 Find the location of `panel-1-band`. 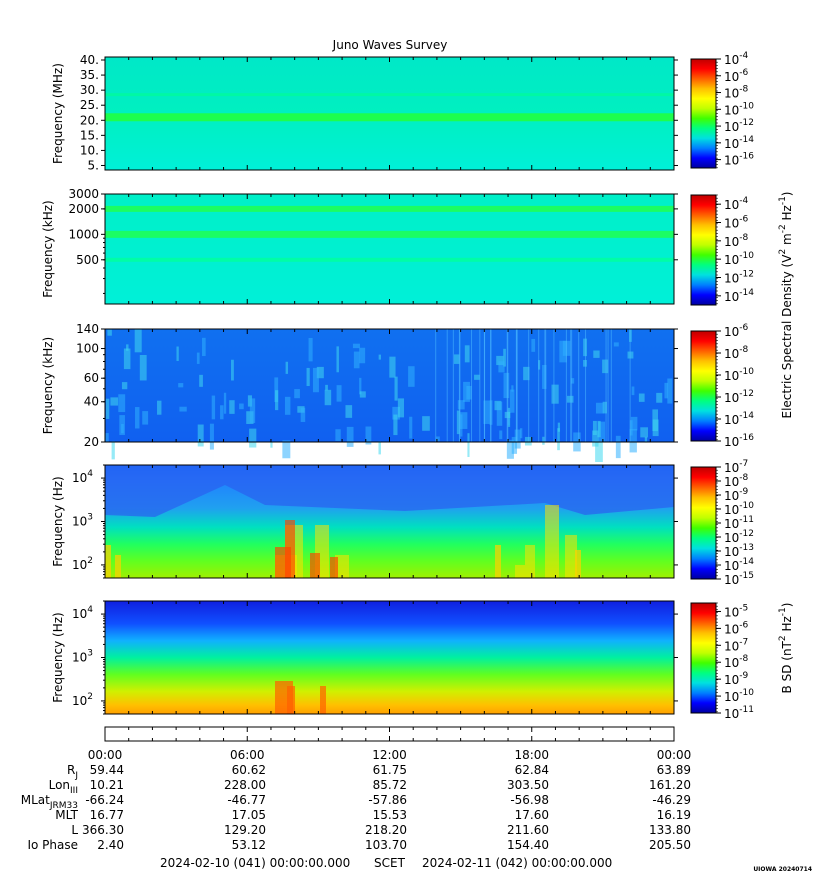

panel-1-band is located at coordinates (389, 95).